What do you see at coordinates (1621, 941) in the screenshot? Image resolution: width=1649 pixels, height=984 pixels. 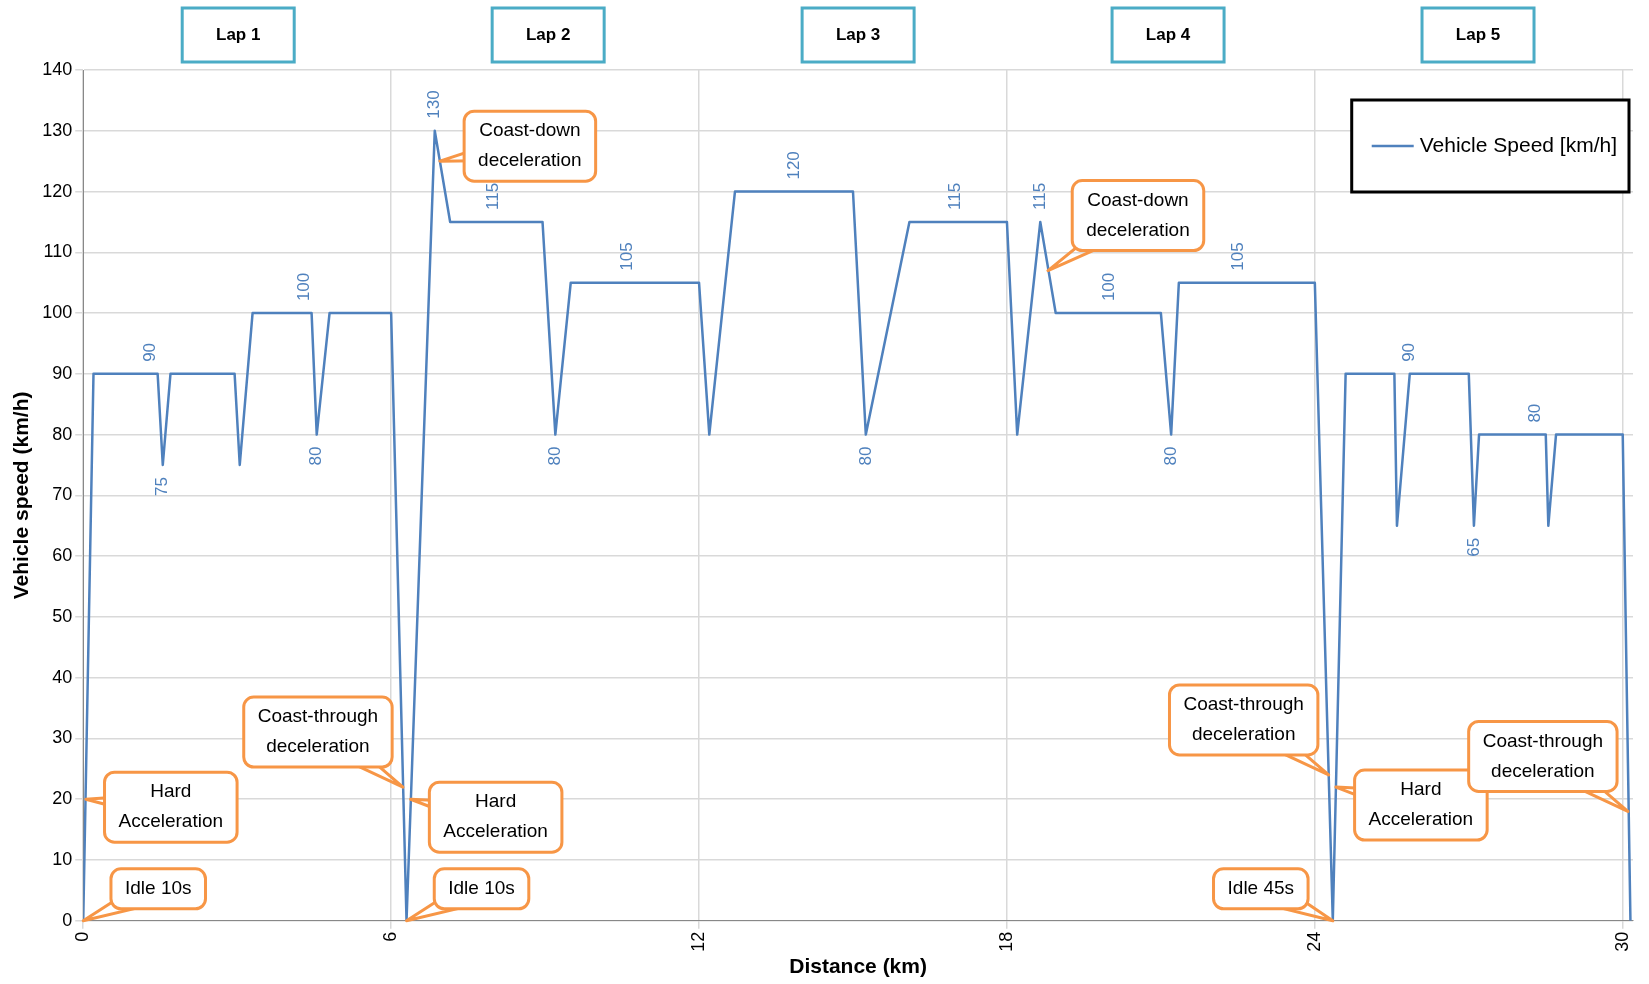 I see `x-tick-label: 30` at bounding box center [1621, 941].